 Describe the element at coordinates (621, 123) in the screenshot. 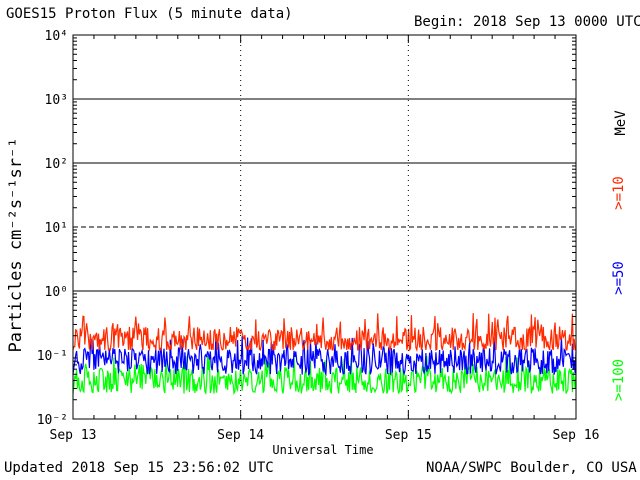

I see `energy-unit-label: MeV` at that location.